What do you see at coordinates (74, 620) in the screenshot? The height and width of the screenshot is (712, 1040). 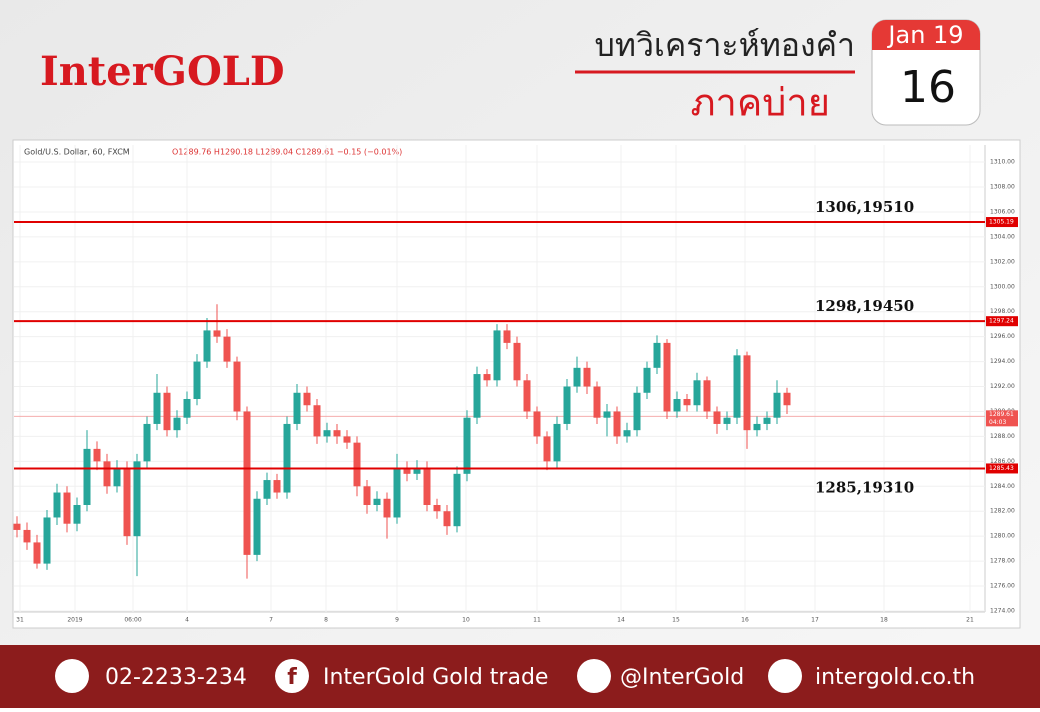 I see `x-tick-label: 2019` at bounding box center [74, 620].